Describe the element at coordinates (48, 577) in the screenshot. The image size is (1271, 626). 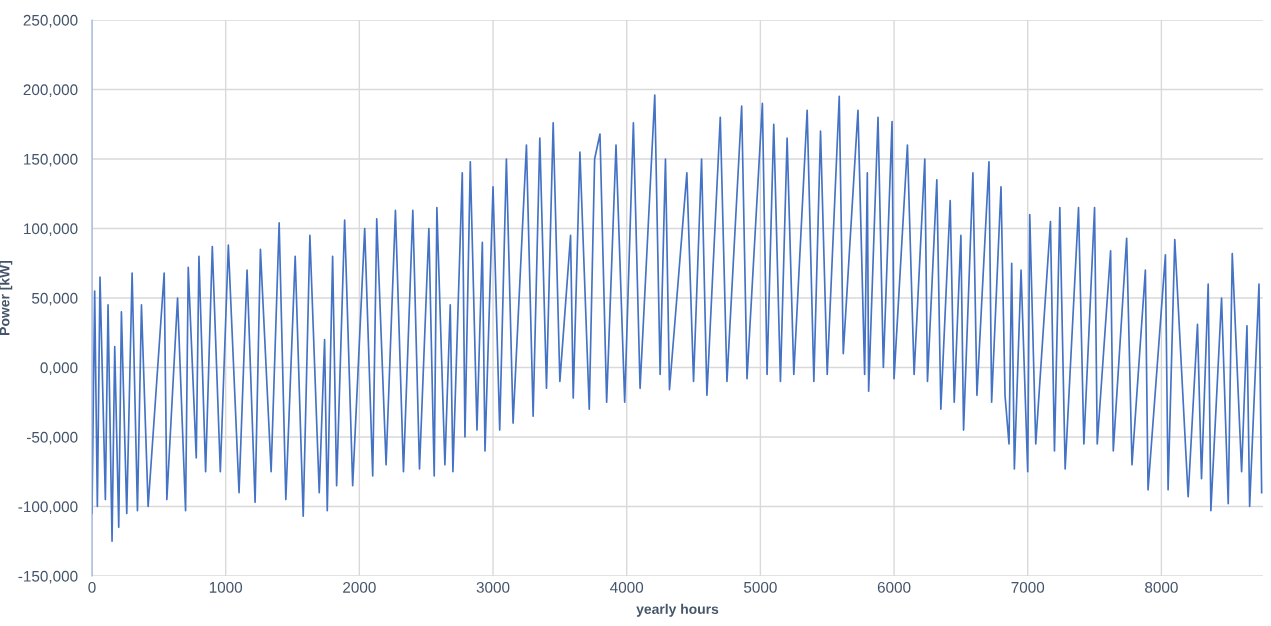
I see `y-tick-label: -150,000` at that location.